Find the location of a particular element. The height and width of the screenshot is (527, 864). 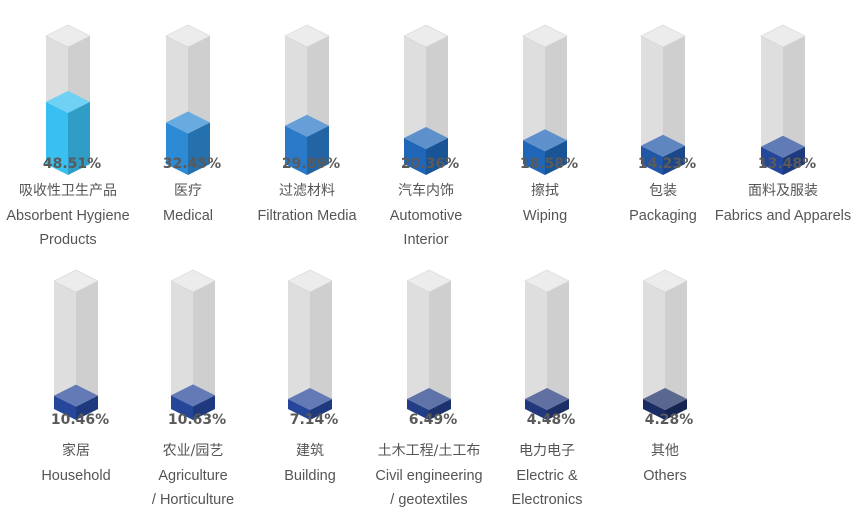

percent-label: 14.23% is located at coordinates (667, 164).